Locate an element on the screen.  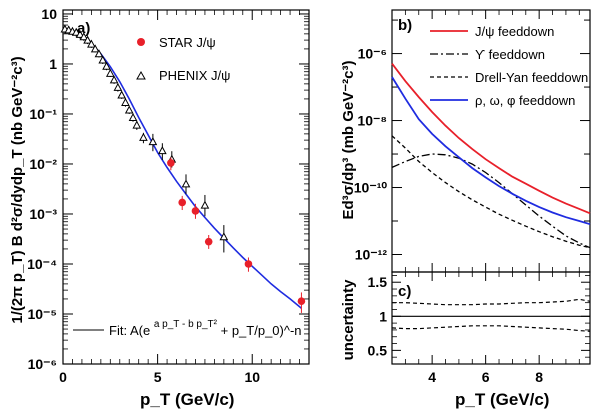
panel-a-y-tick-label: 10⁻³ is located at coordinates (43, 214).